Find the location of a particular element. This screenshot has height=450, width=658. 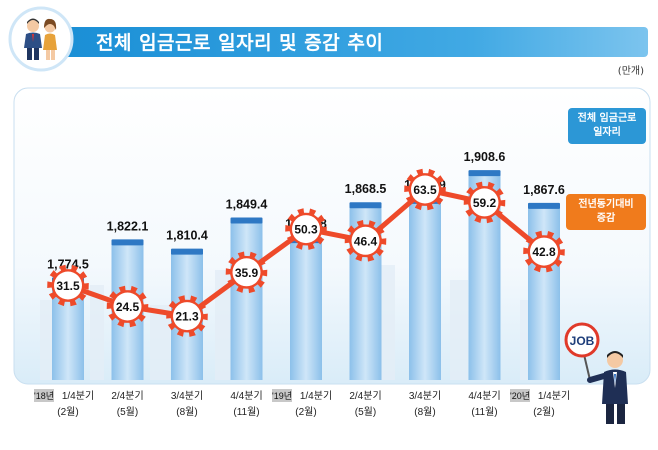

year-tag-label: '18년 is located at coordinates (44, 396).